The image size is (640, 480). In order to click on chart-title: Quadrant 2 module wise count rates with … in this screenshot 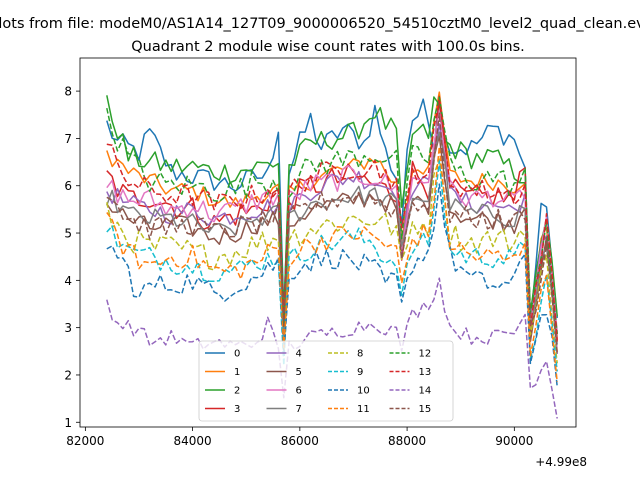, I will do `click(328, 47)`.